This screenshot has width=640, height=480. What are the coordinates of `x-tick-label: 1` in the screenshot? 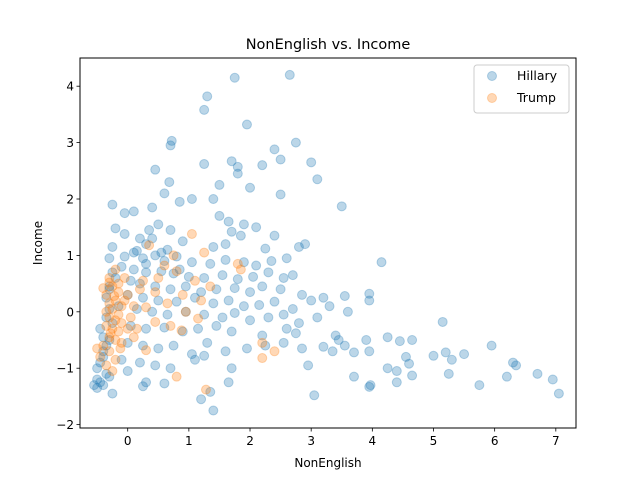 It's located at (189, 441).